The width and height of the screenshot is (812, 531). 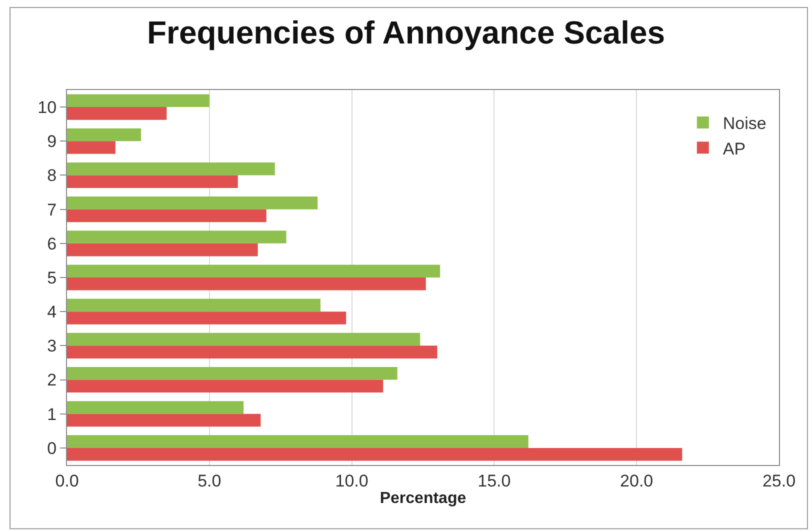 What do you see at coordinates (52, 278) in the screenshot?
I see `y-tick-label: 5` at bounding box center [52, 278].